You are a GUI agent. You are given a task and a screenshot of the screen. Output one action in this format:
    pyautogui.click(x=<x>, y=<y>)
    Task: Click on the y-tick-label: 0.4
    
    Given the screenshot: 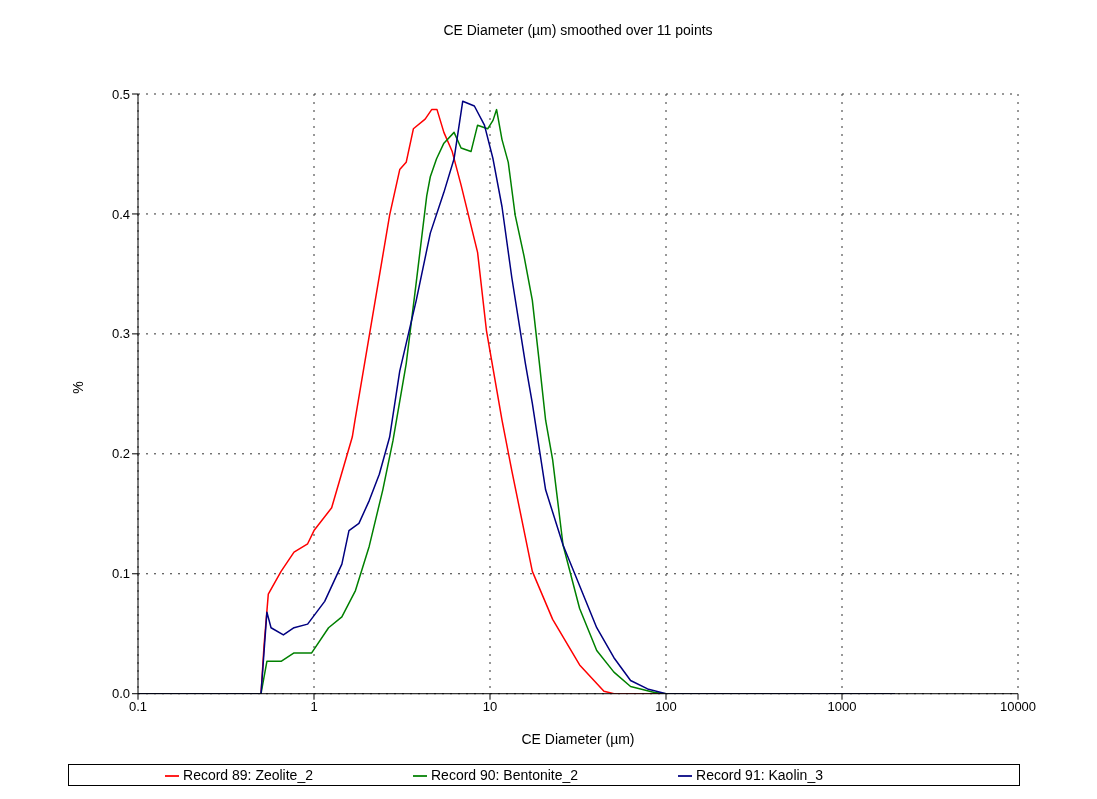 What is the action you would take?
    pyautogui.click(x=120, y=214)
    